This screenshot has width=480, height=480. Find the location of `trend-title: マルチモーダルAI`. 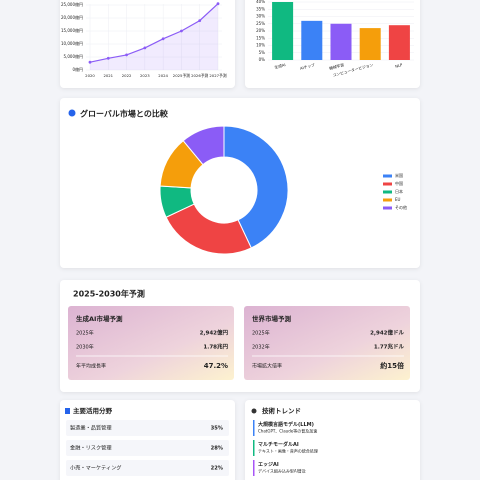

trend-title: マルチモーダルAI is located at coordinates (278, 444).